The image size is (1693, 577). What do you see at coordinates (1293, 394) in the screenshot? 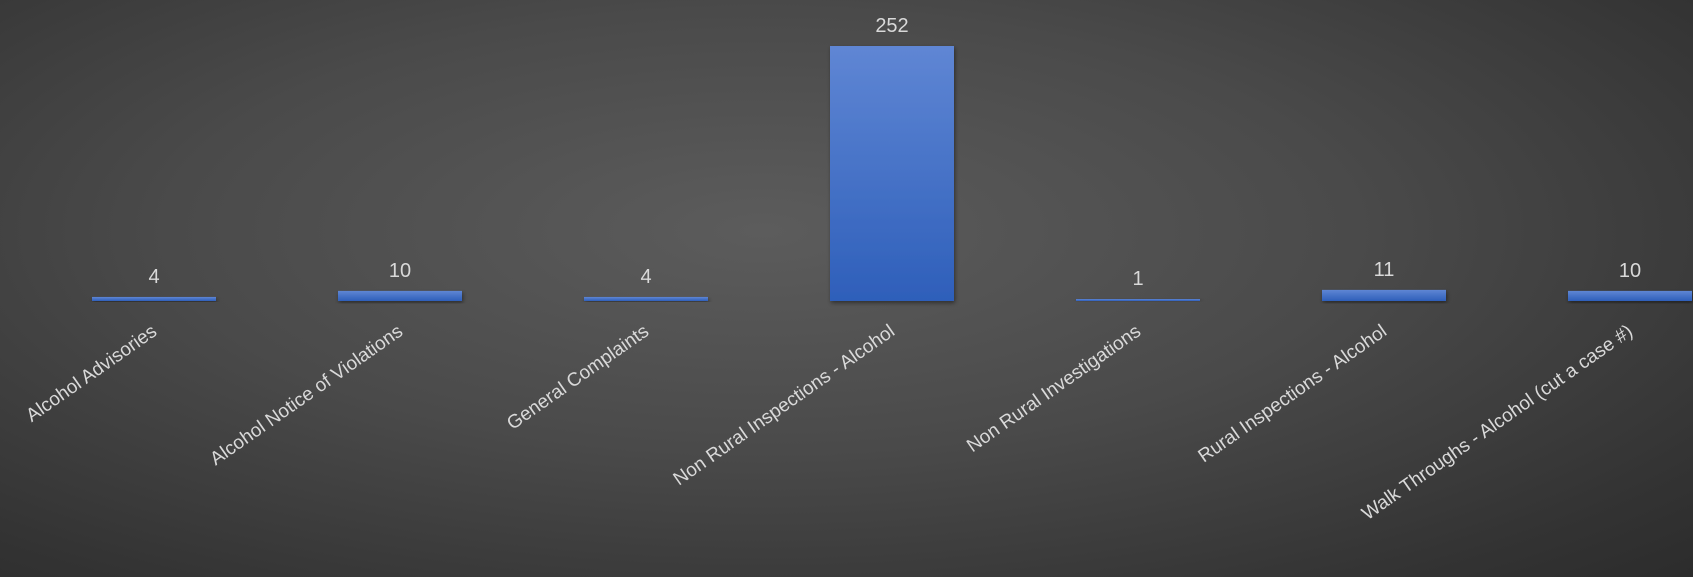
I see `category-label-rural-inspections-alcohol: Rural Inspections - Alcohol` at bounding box center [1293, 394].